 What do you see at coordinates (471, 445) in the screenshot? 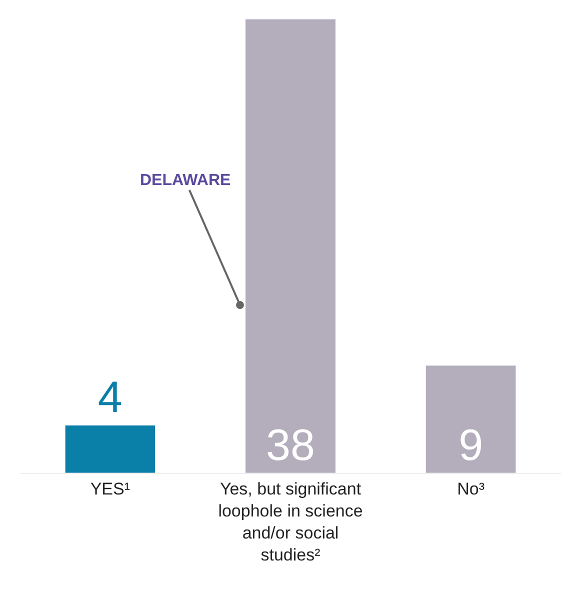
I see `data-label: 9` at bounding box center [471, 445].